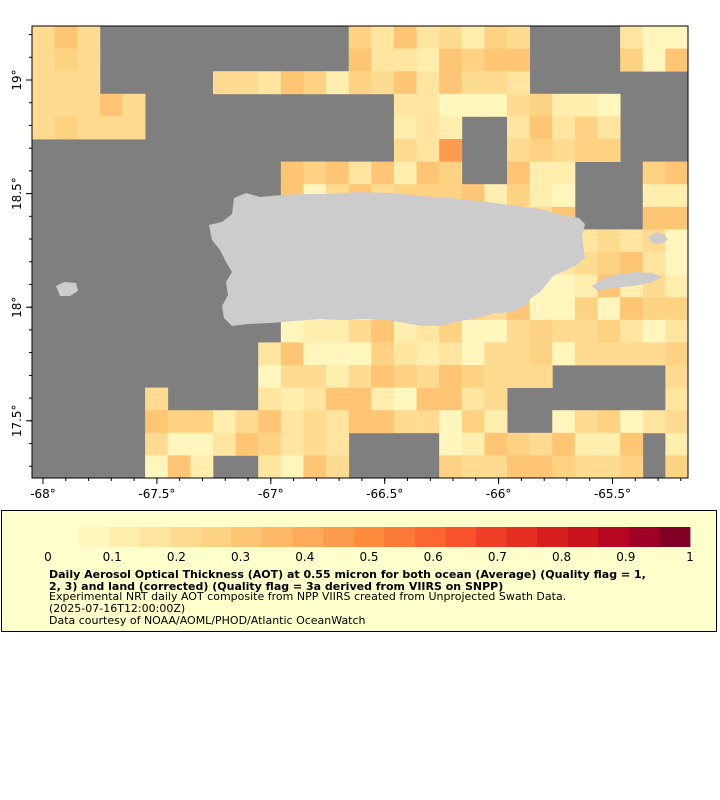 Image resolution: width=720 pixels, height=800 pixels. What do you see at coordinates (362, 259) in the screenshot?
I see `land-mask` at bounding box center [362, 259].